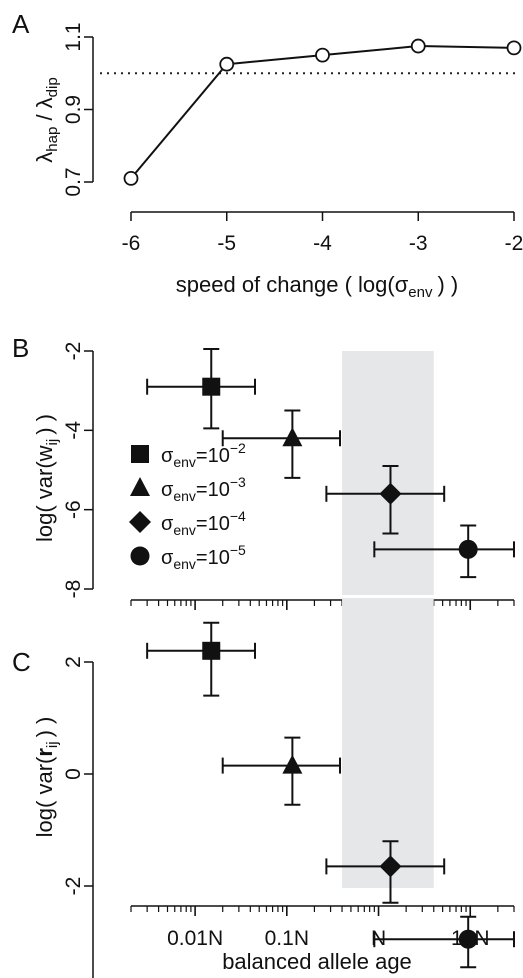 This screenshot has width=523, height=978. What do you see at coordinates (287, 938) in the screenshot?
I see `x-tick-label: 0.1N` at bounding box center [287, 938].